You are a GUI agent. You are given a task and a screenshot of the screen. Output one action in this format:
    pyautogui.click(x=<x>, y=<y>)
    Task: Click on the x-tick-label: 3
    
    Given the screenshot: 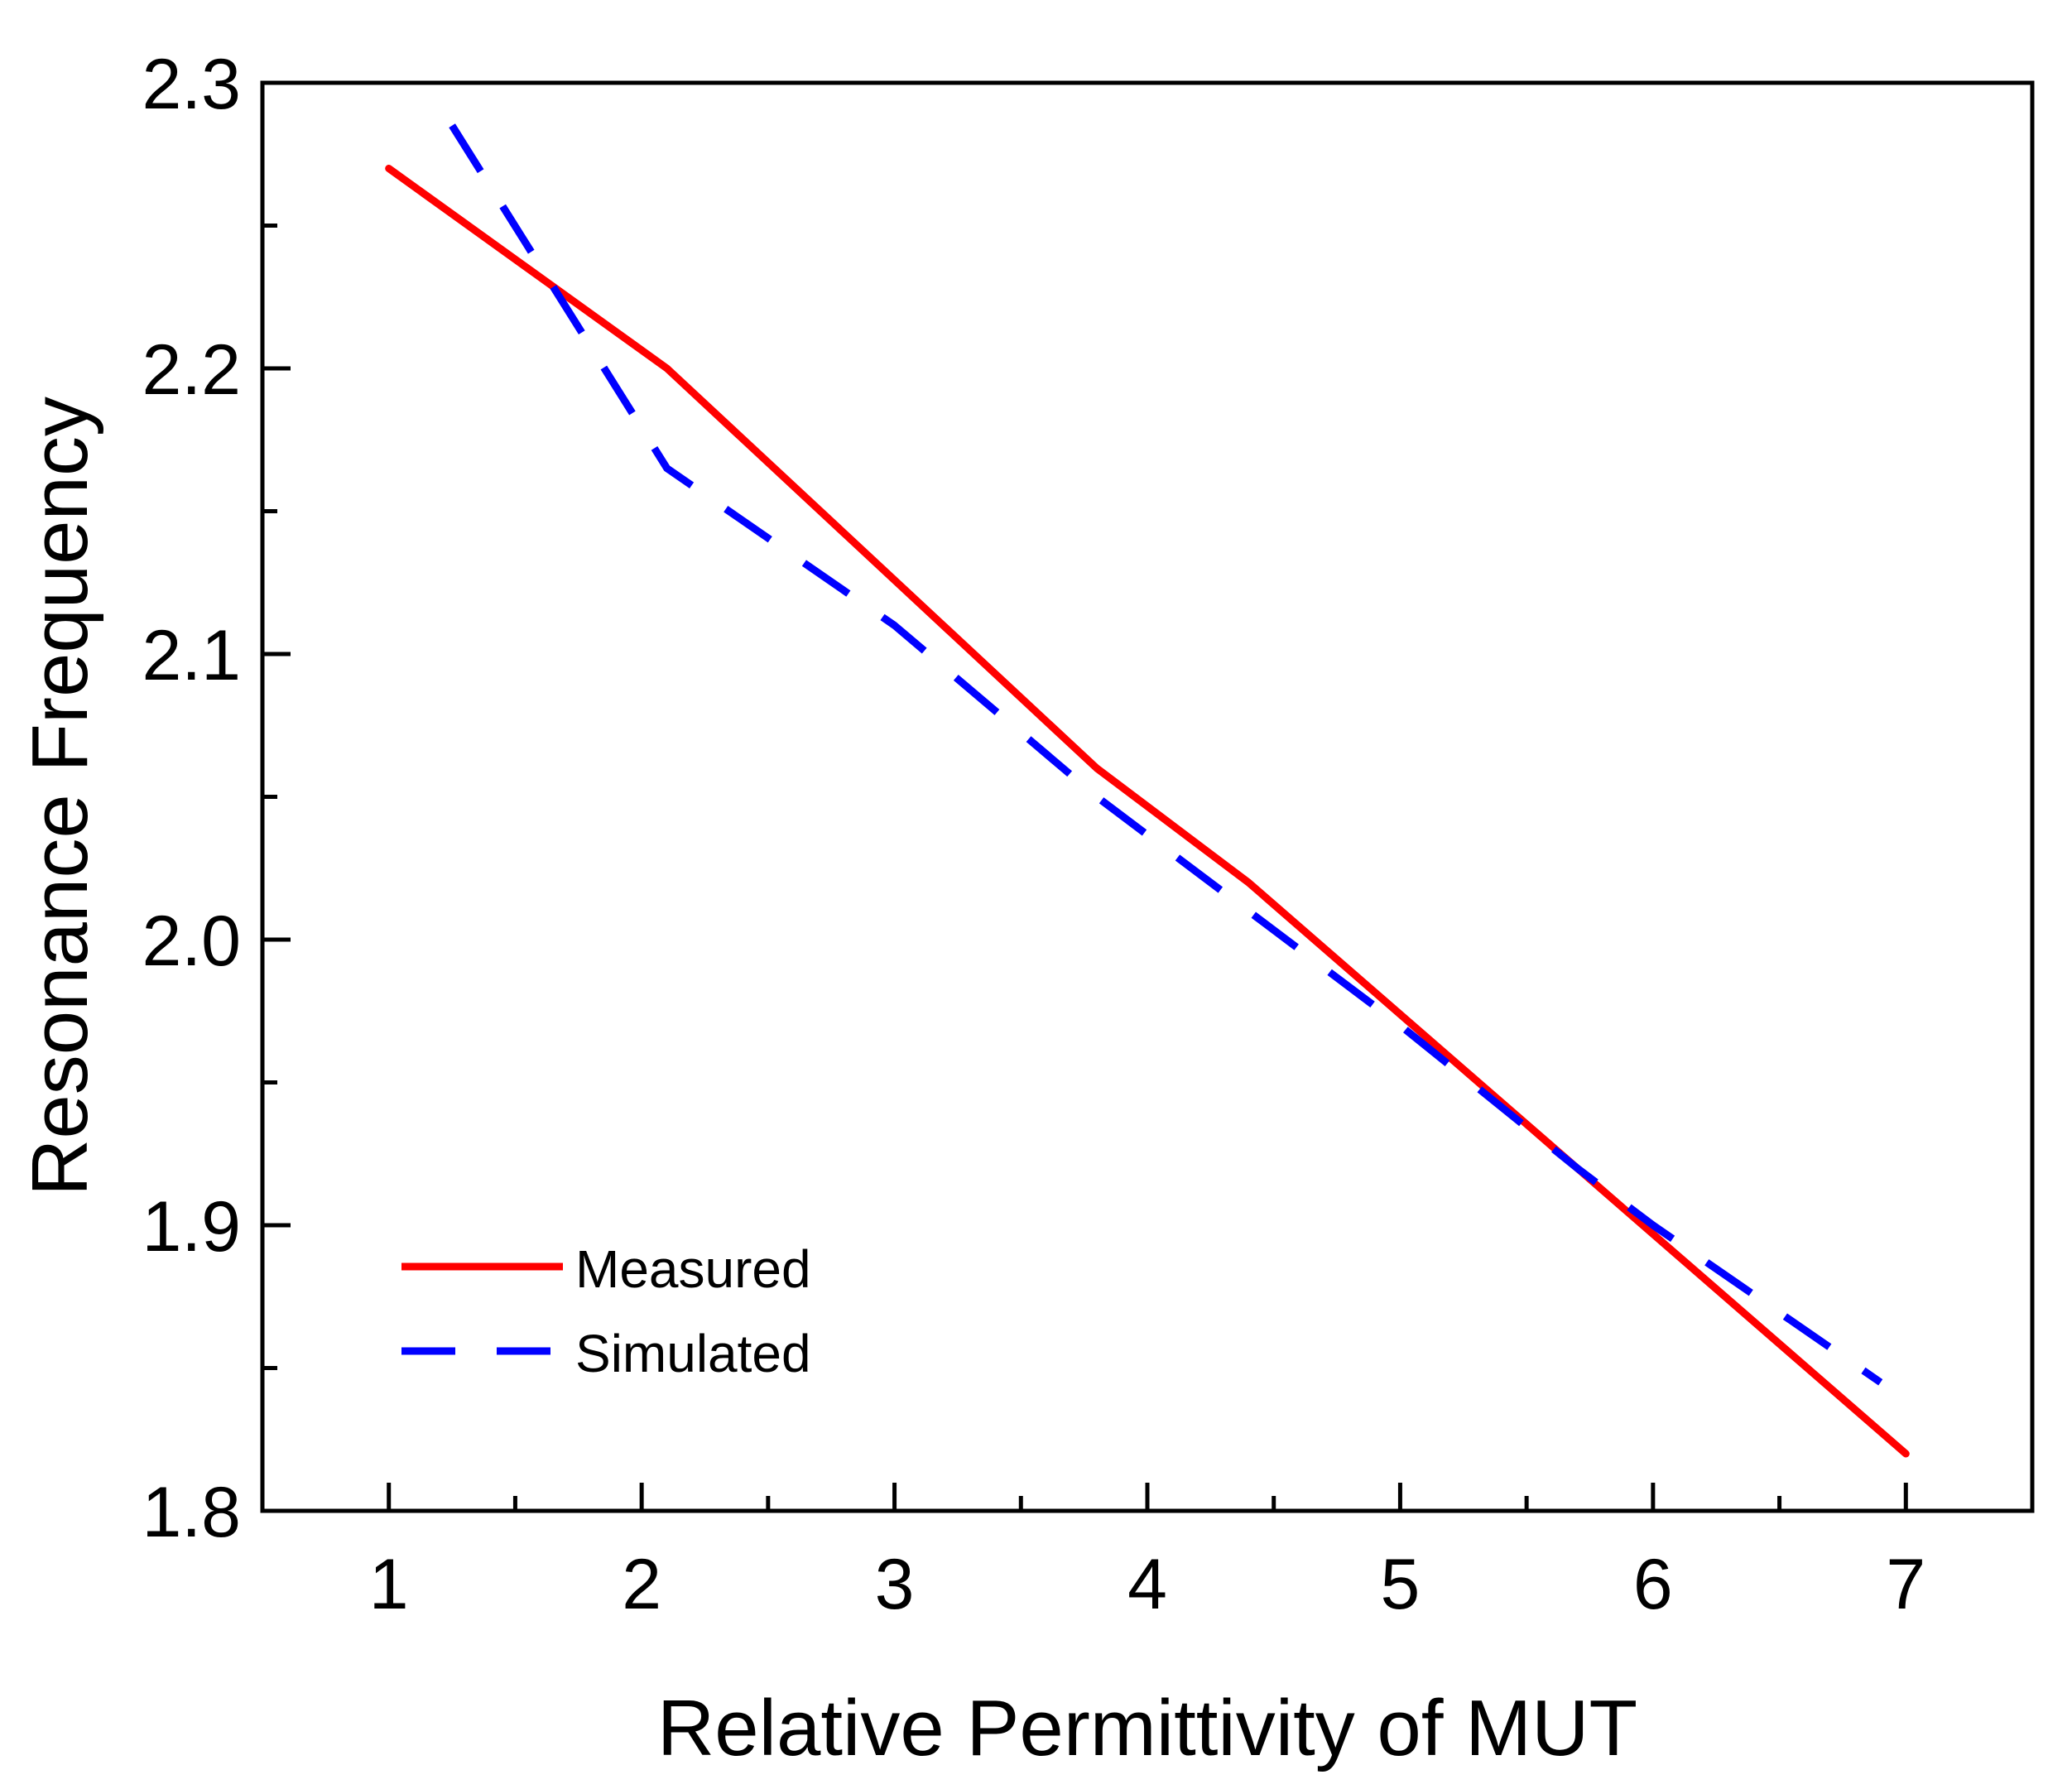 What is the action you would take?
    pyautogui.click(x=895, y=1584)
    